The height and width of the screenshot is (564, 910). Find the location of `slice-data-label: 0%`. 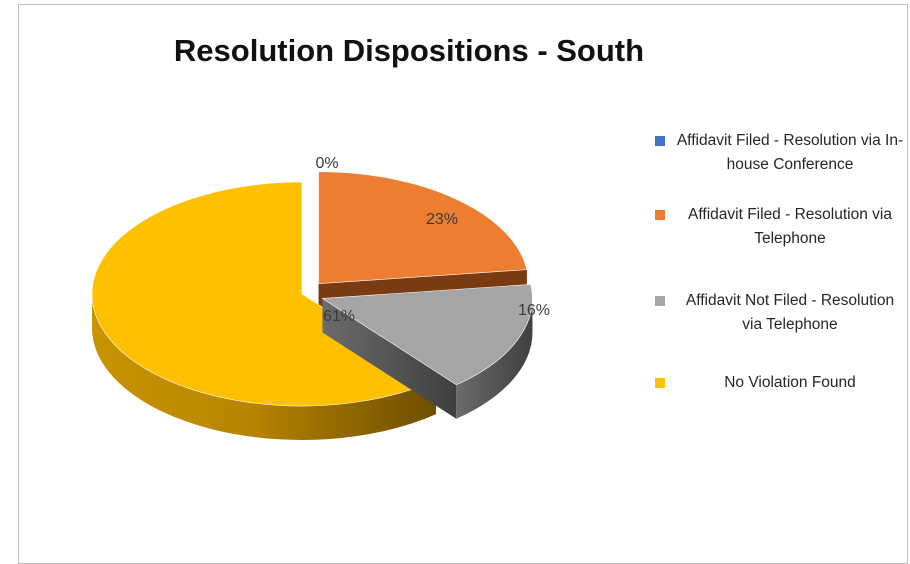

slice-data-label: 0% is located at coordinates (326, 163).